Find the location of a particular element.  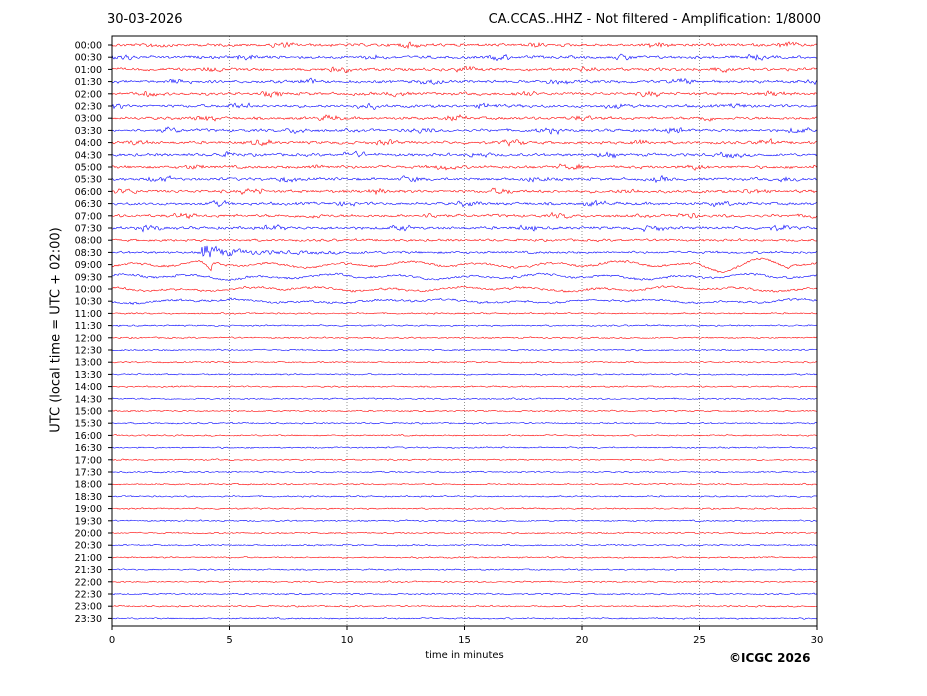

y-tick-label: 01:30 is located at coordinates (88, 82).